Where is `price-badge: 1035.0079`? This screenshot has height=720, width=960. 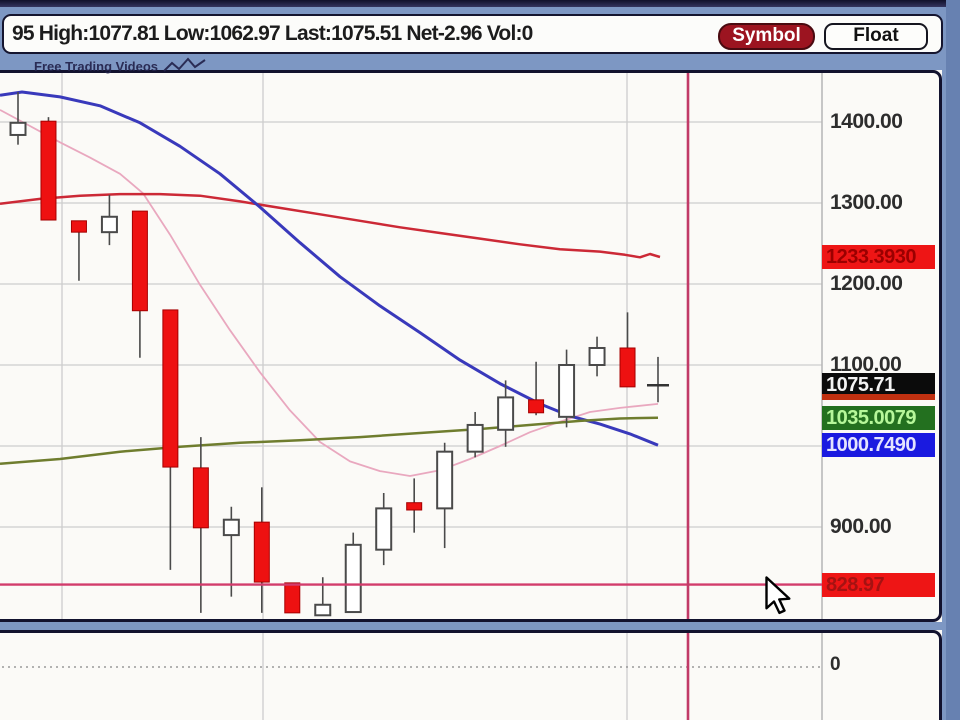 price-badge: 1035.0079 is located at coordinates (878, 417).